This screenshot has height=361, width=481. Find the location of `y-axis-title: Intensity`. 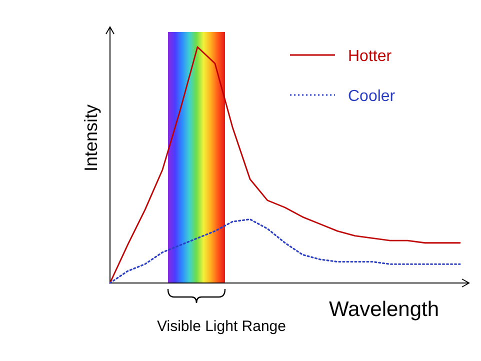

y-axis-title: Intensity is located at coordinates (91, 138).